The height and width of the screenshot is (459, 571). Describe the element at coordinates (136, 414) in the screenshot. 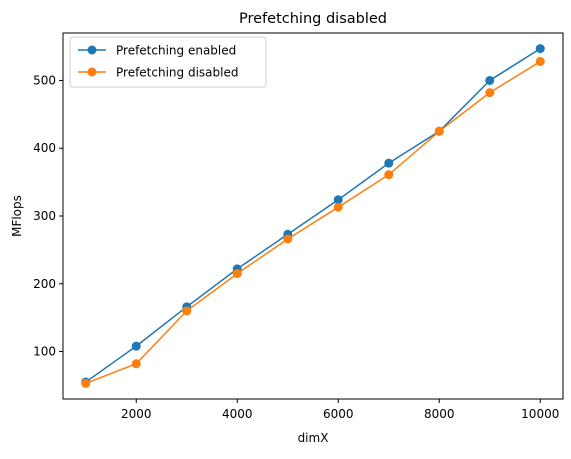

I see `x-tick-label: 2000` at that location.